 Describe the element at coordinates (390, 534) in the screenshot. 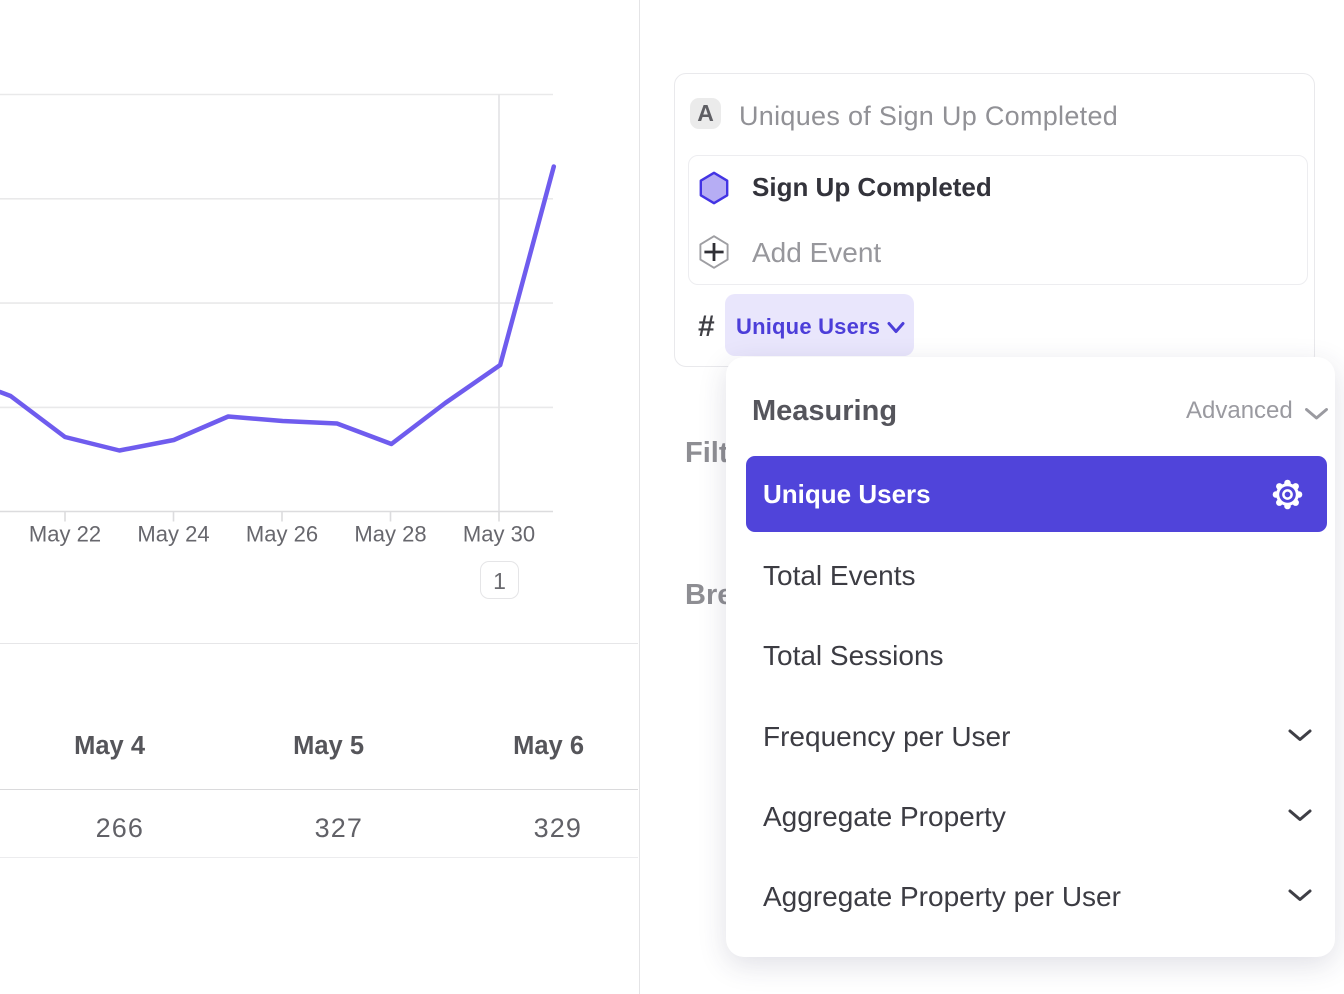

I see `svg-text: May 28` at that location.